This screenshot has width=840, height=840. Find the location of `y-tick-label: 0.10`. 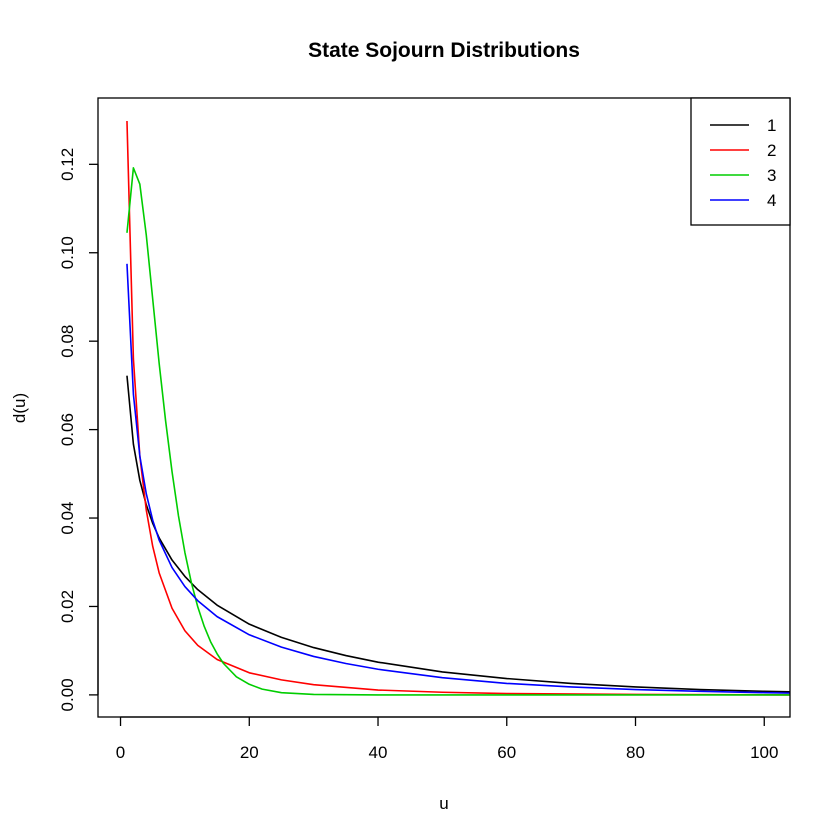

y-tick-label: 0.10 is located at coordinates (67, 252).